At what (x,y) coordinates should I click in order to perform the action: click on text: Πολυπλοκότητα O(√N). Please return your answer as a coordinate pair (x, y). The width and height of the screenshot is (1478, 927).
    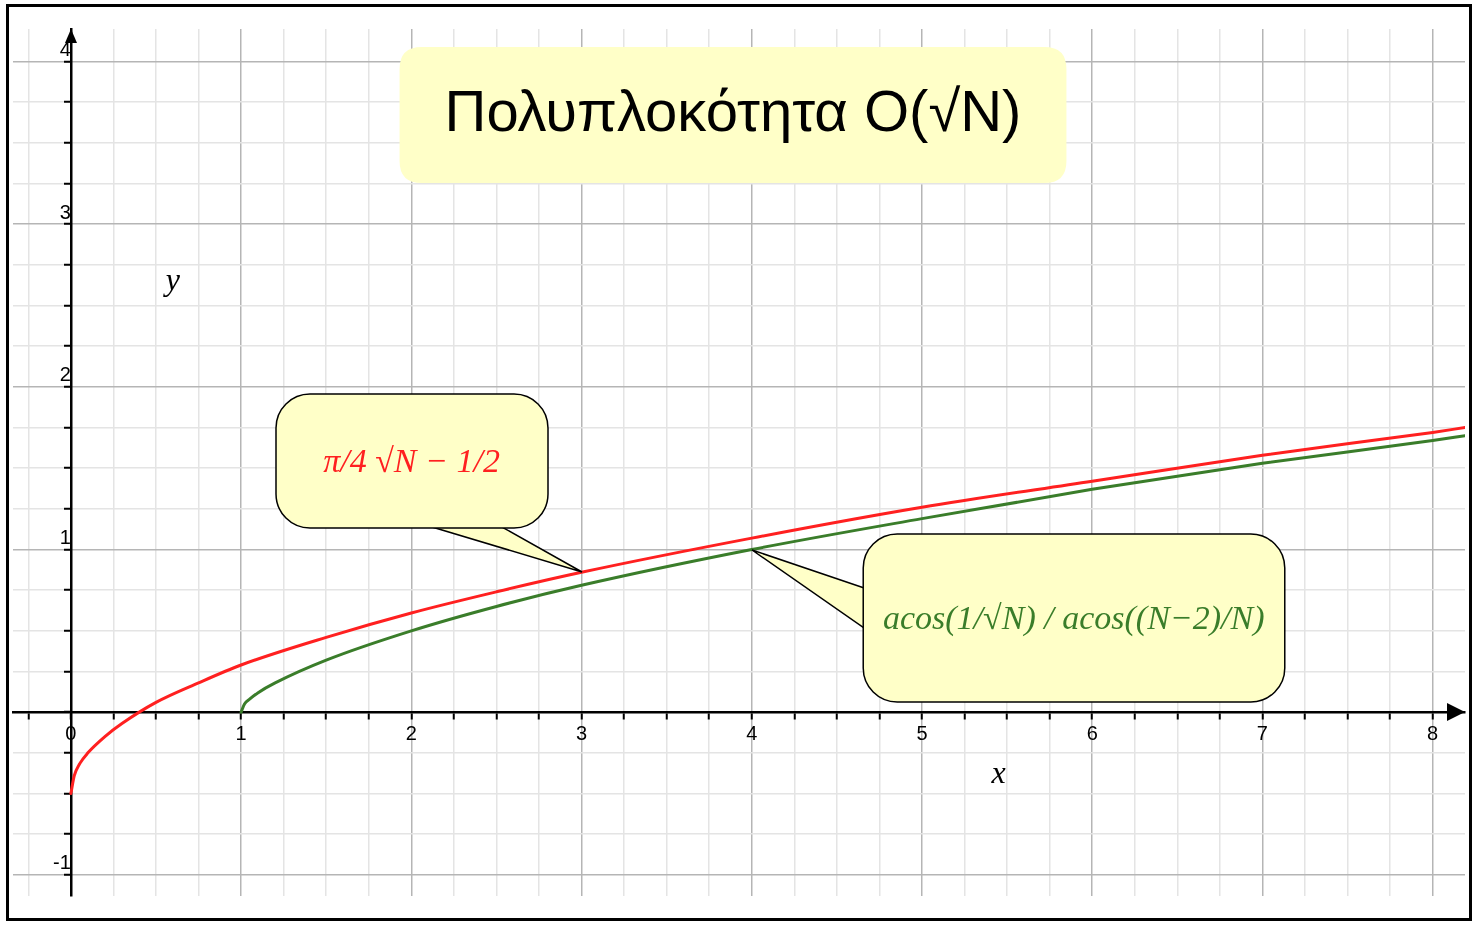
    Looking at the image, I should click on (733, 110).